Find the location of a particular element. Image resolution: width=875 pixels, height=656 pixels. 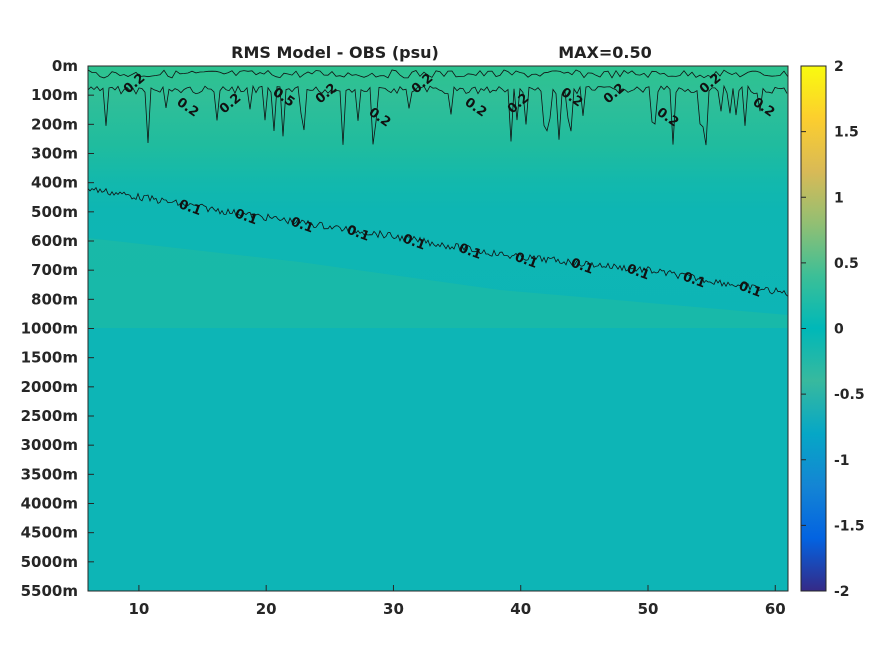

y-tick-label: 700m is located at coordinates (54, 270).